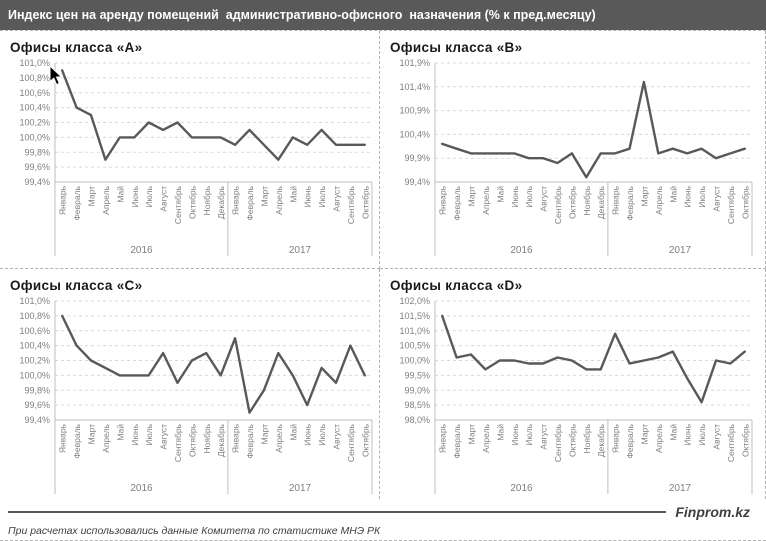 This screenshot has width=766, height=541. I want to click on footer-brand-line: Finprom.kz, so click(383, 512).